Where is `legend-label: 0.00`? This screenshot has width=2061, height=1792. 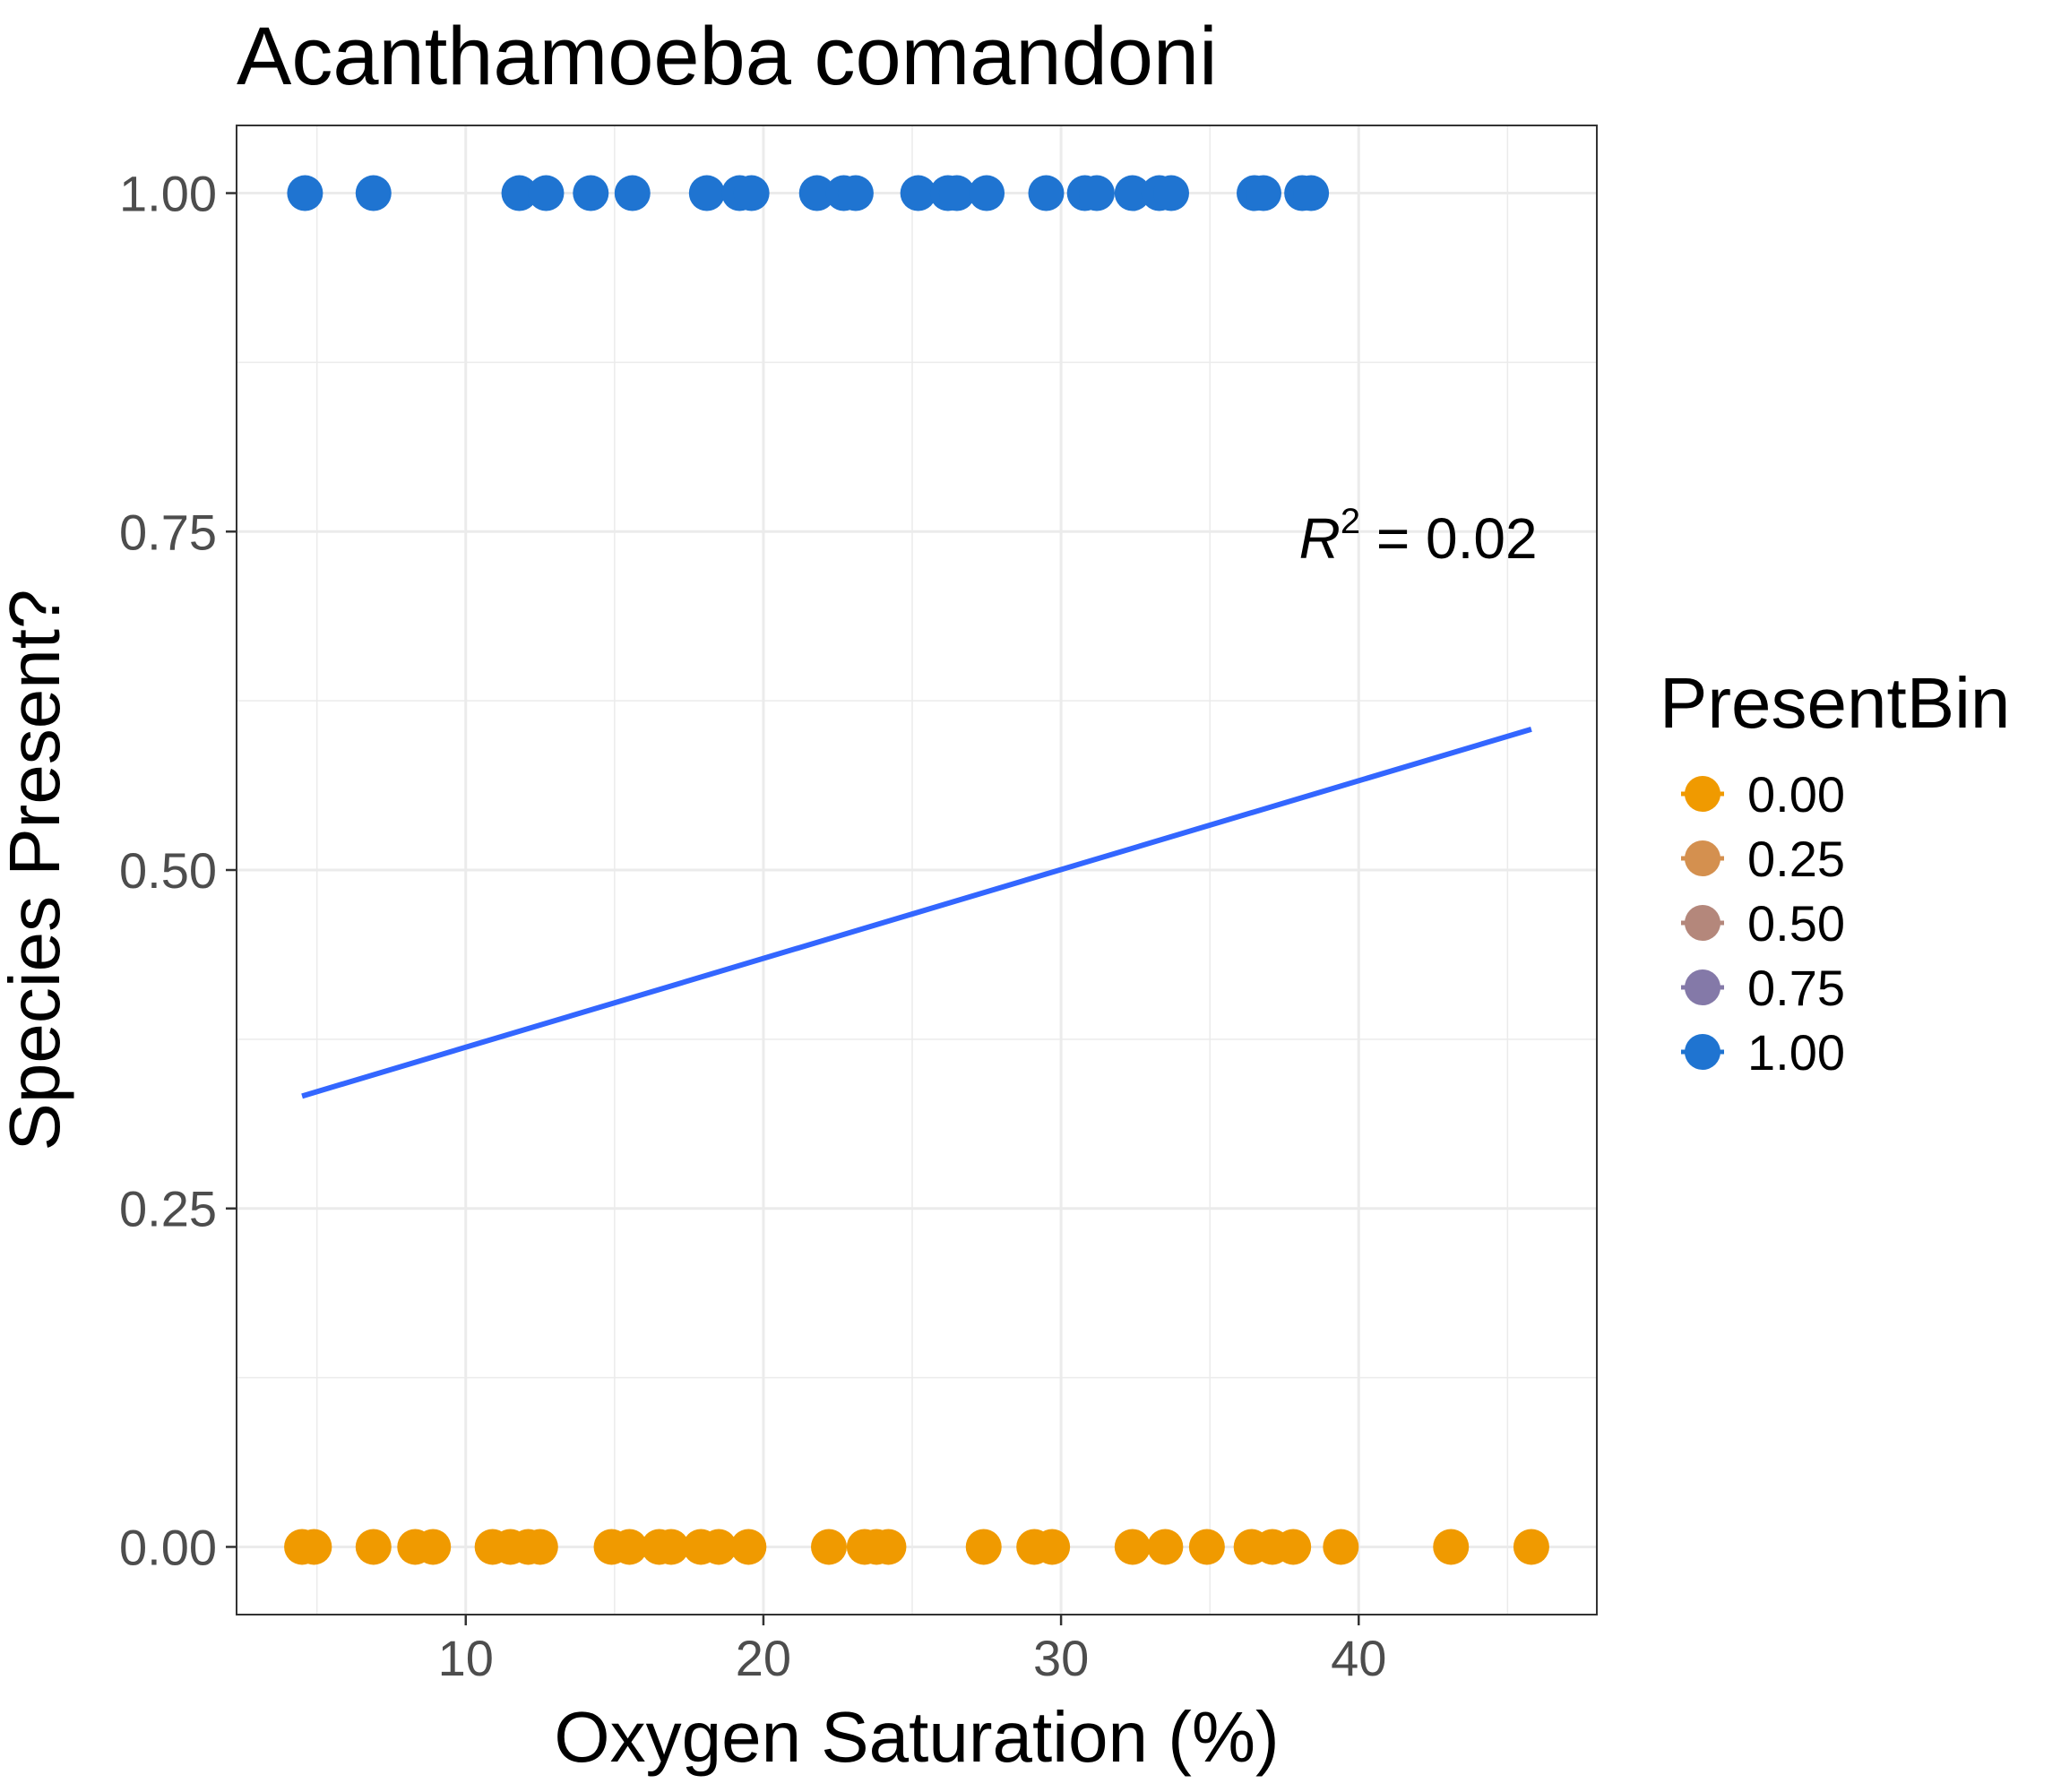
legend-label: 0.00 is located at coordinates (1796, 794).